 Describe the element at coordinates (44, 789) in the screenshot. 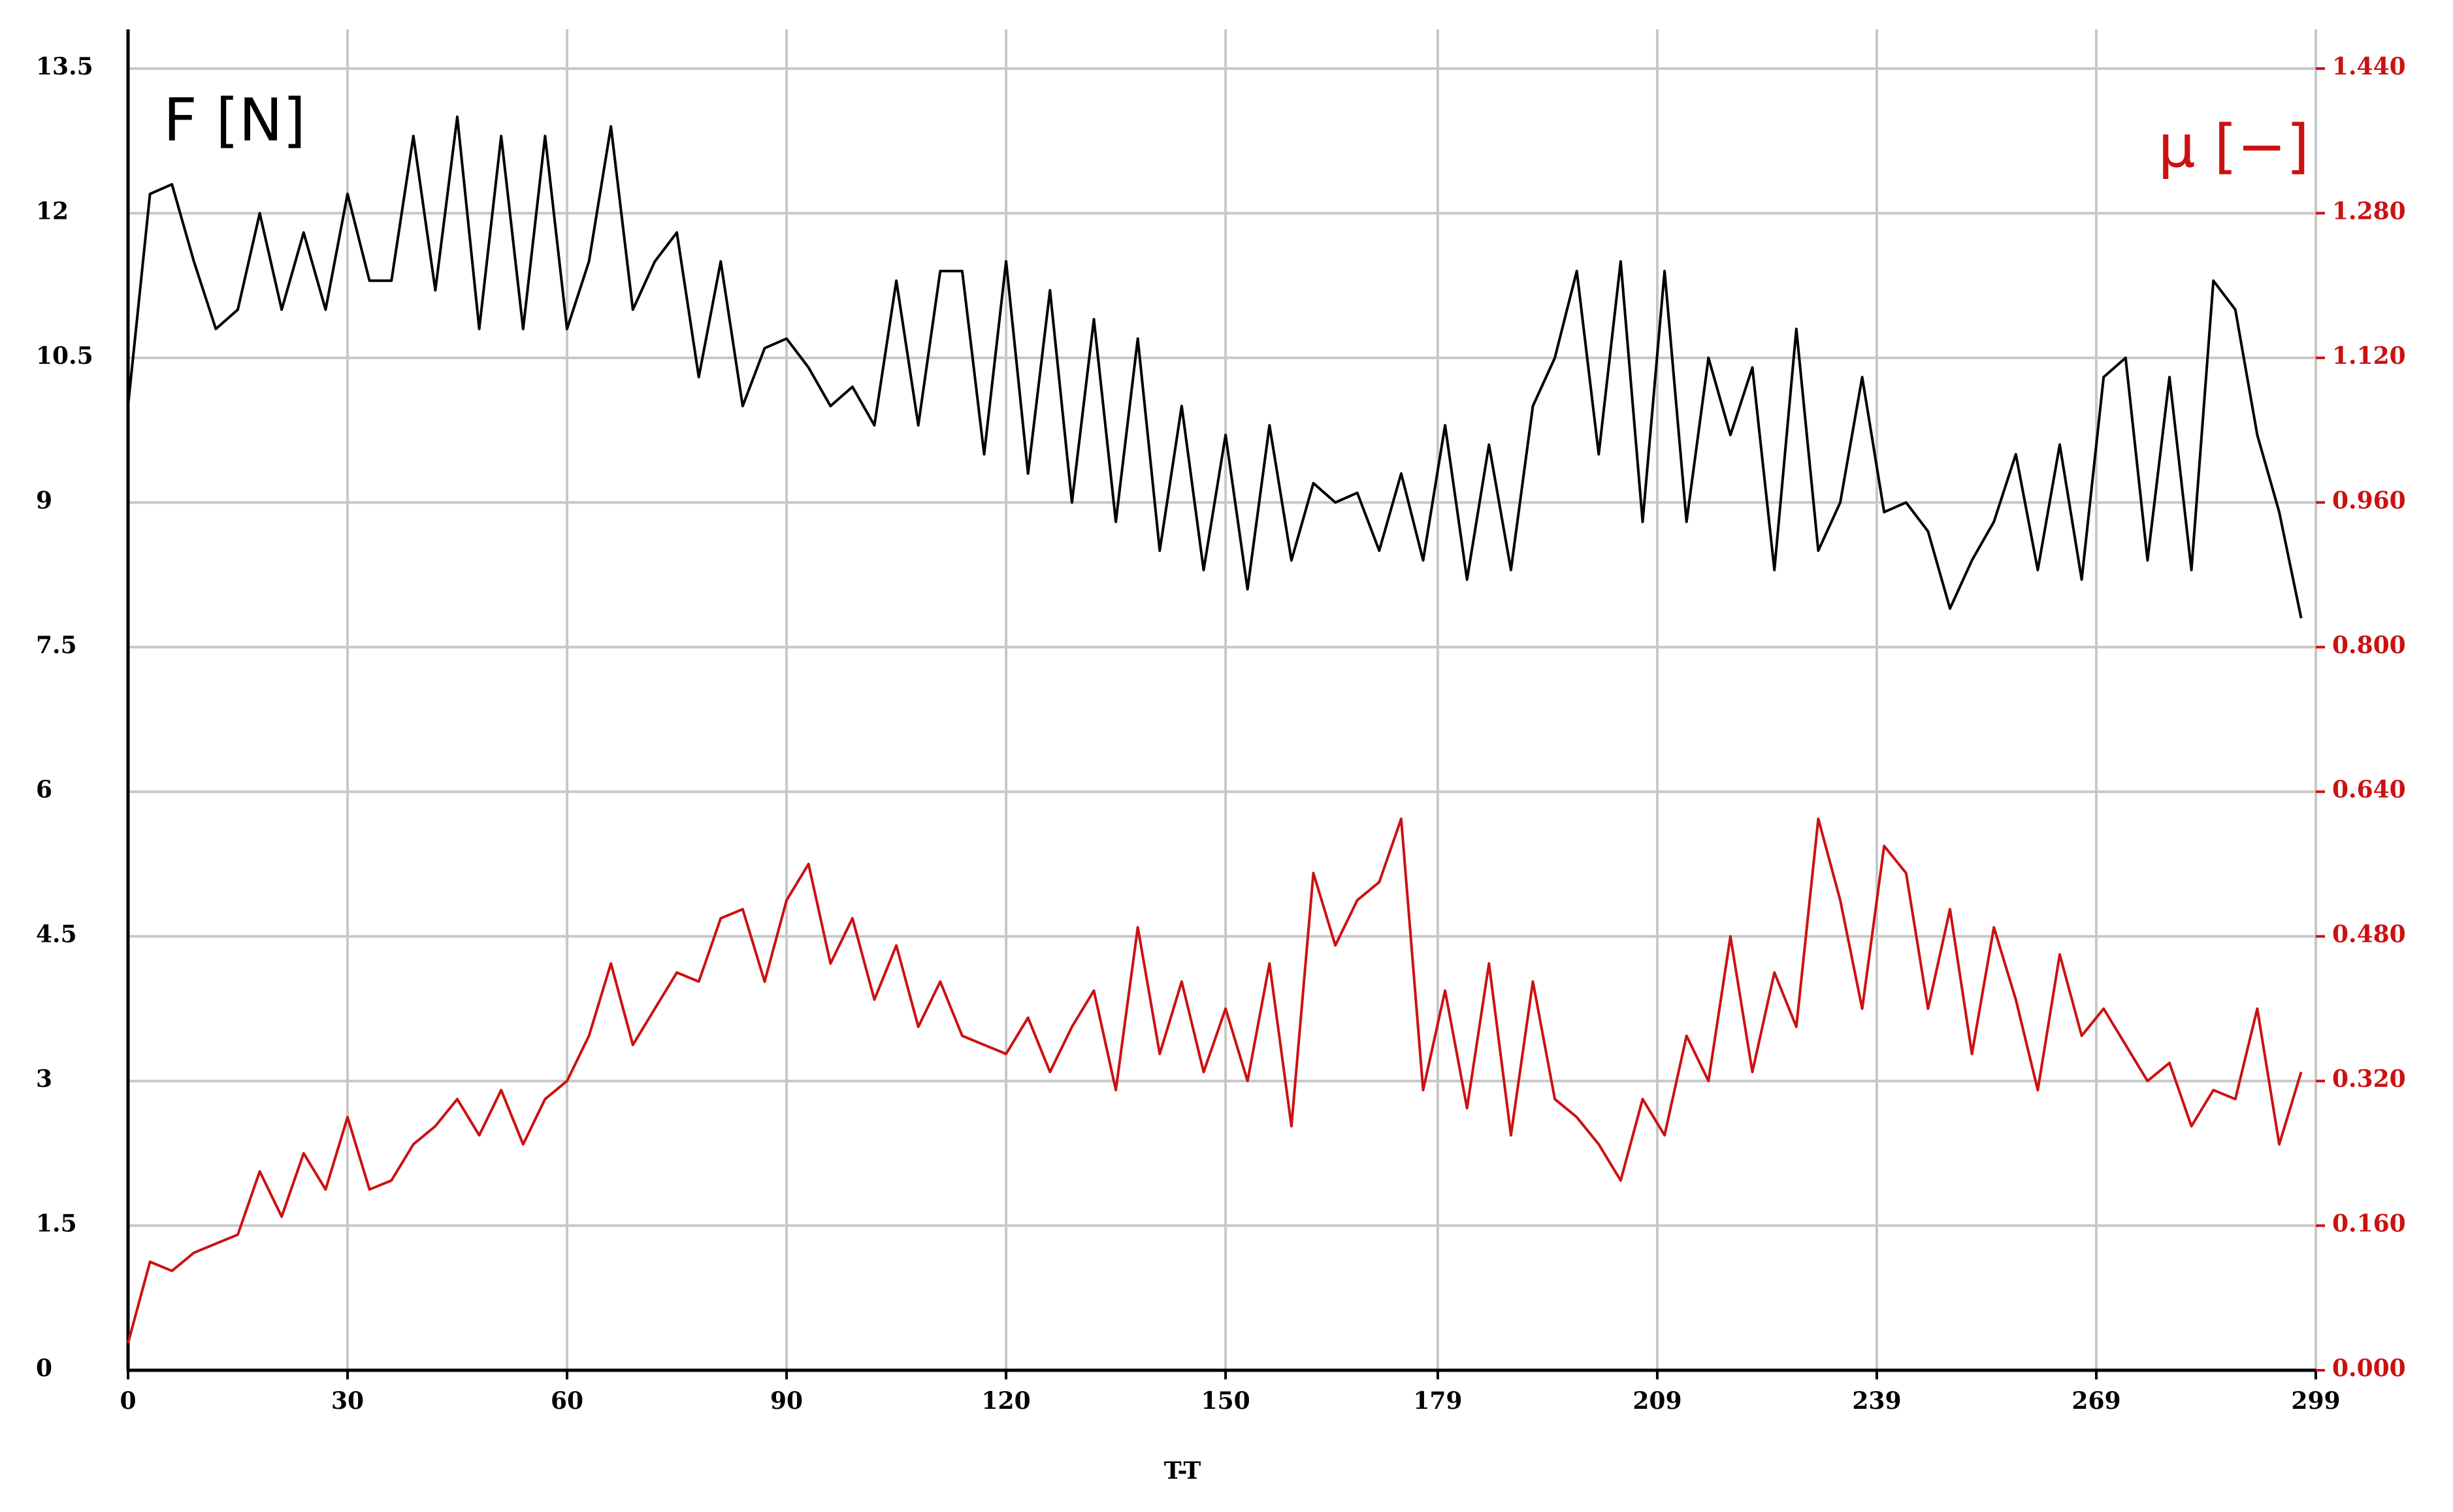

I see `y-tick-label: 6` at that location.